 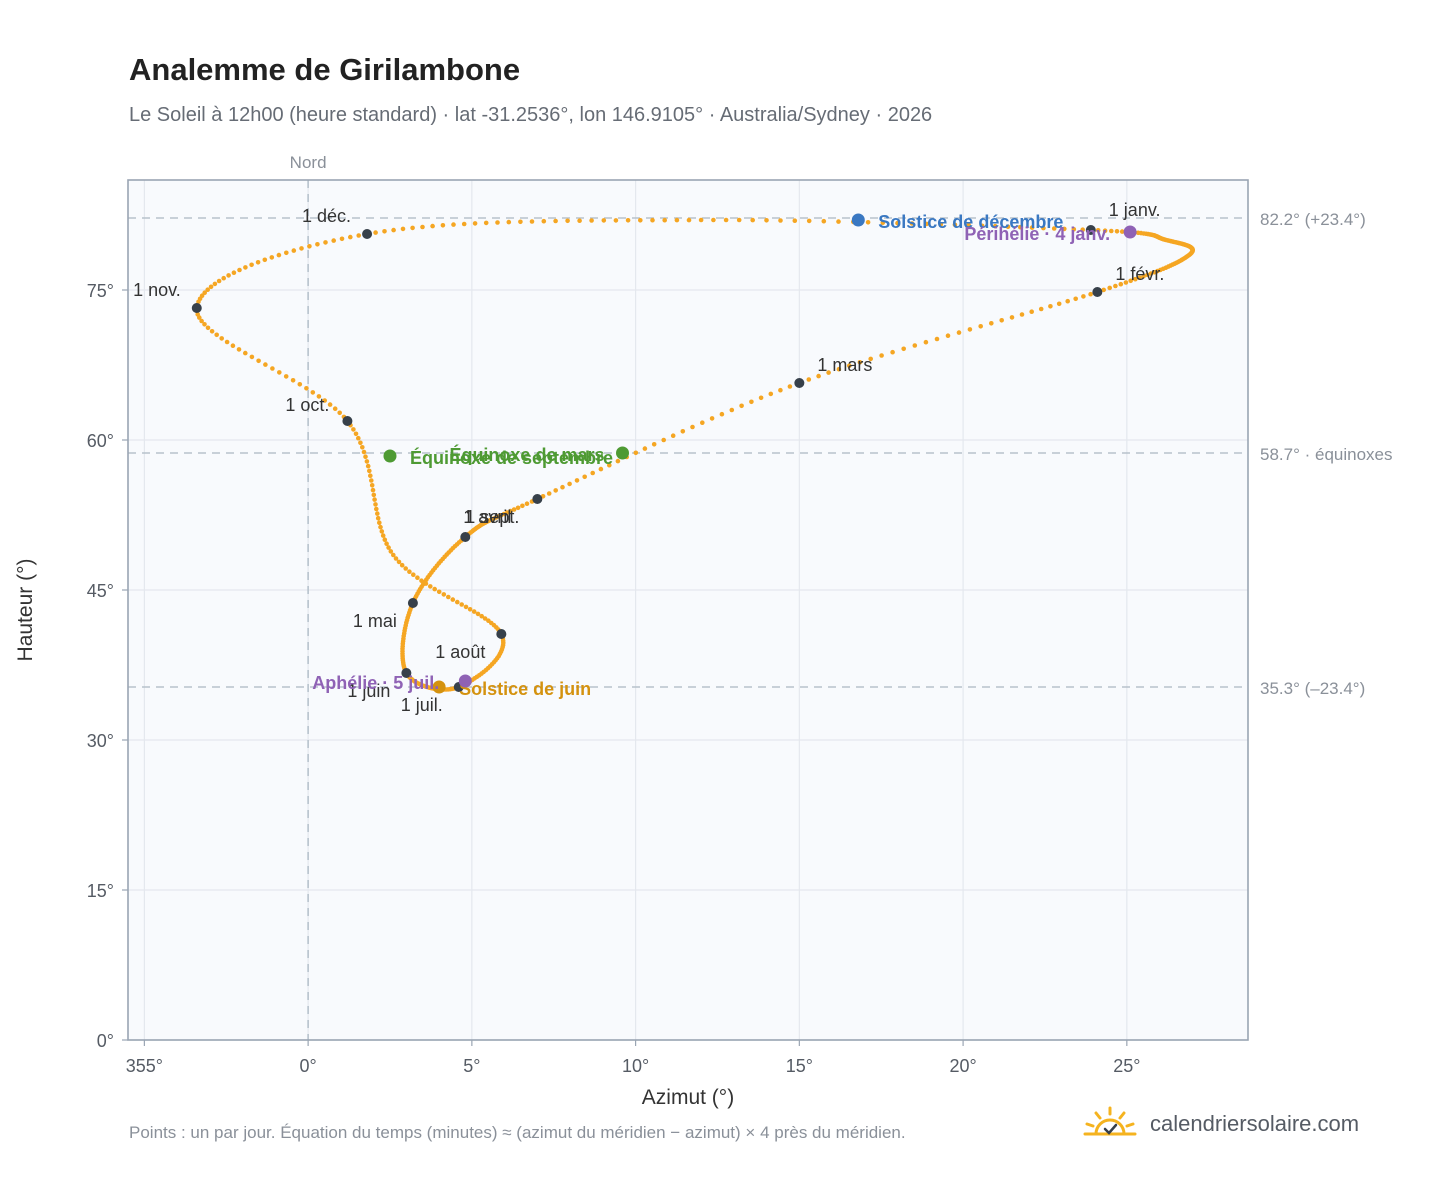 What do you see at coordinates (422, 705) in the screenshot?
I see `month-label: 1 juil.` at bounding box center [422, 705].